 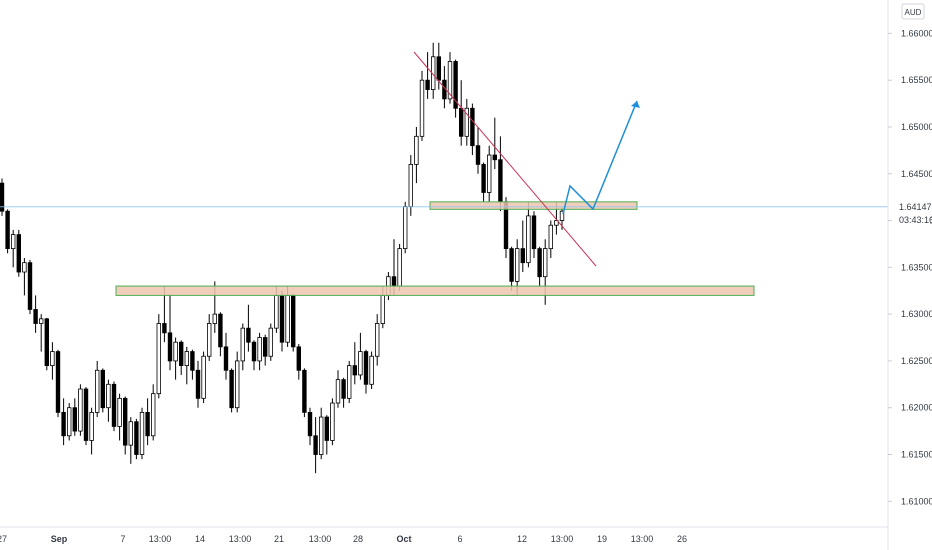 I want to click on price-tick-label: 1.65000, so click(x=916, y=127).